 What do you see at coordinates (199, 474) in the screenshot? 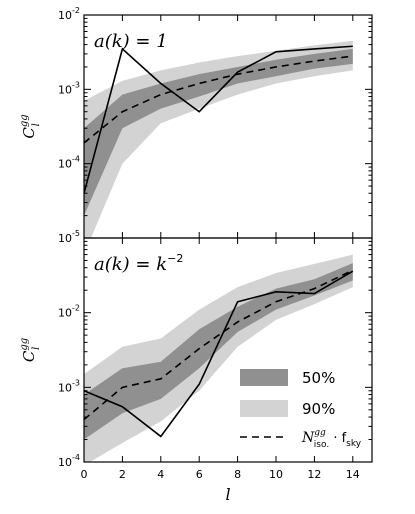
I see `x-tick-label: 6` at bounding box center [199, 474].